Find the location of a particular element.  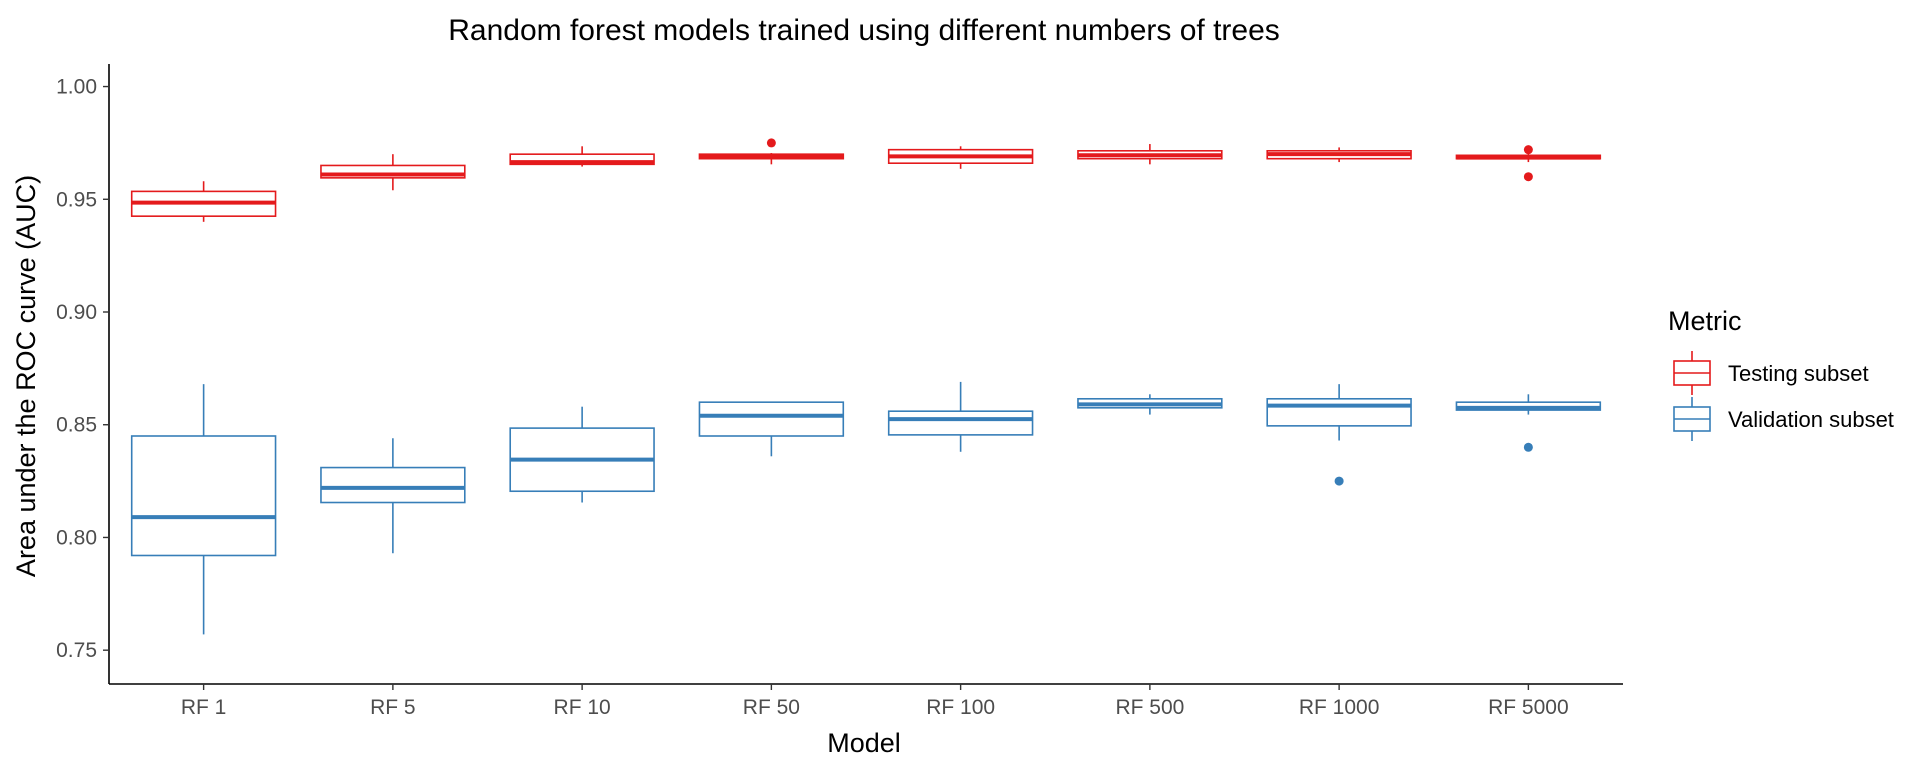

x-tick-label: RF 5000 is located at coordinates (1528, 707).